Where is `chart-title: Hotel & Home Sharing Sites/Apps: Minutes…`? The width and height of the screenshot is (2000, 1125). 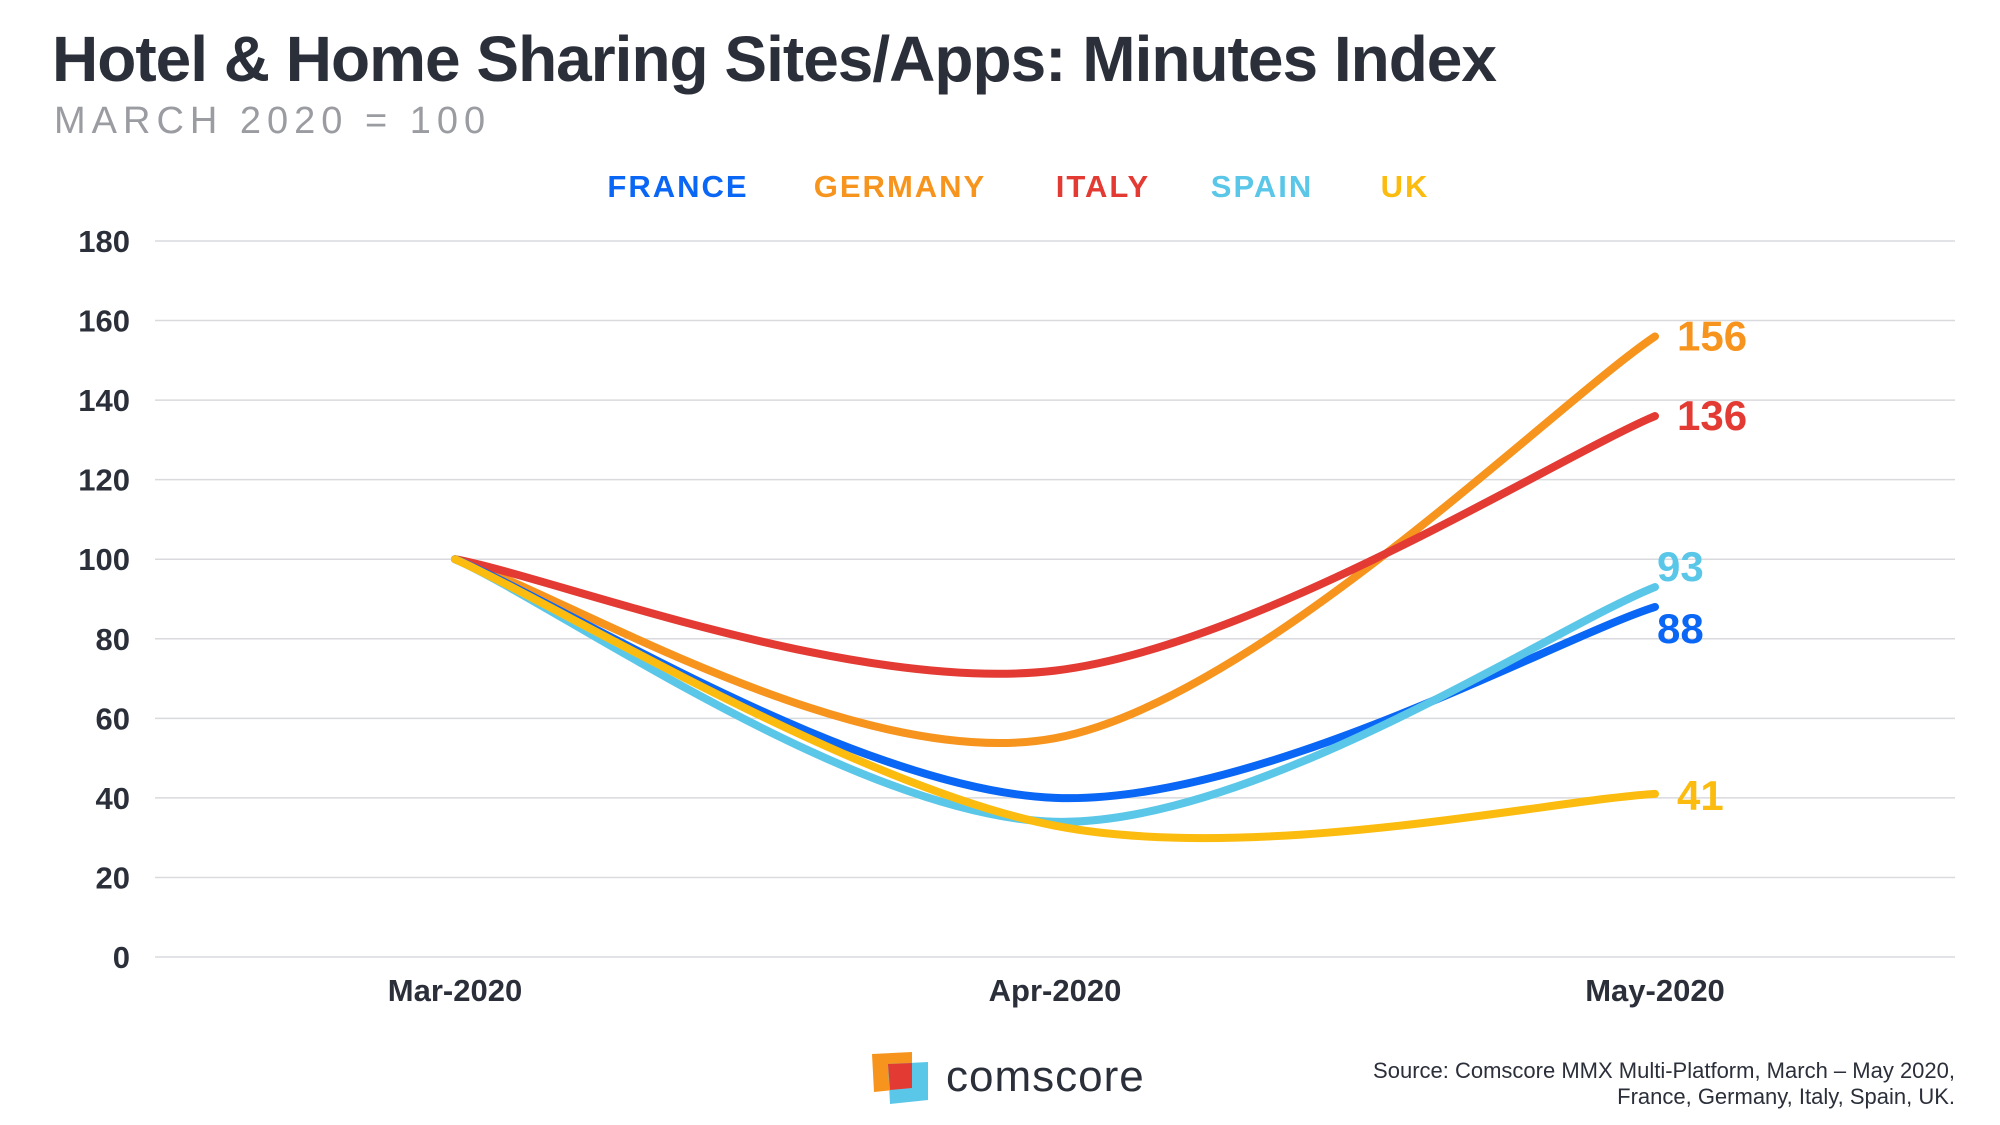 chart-title: Hotel & Home Sharing Sites/Apps: Minutes… is located at coordinates (774, 59).